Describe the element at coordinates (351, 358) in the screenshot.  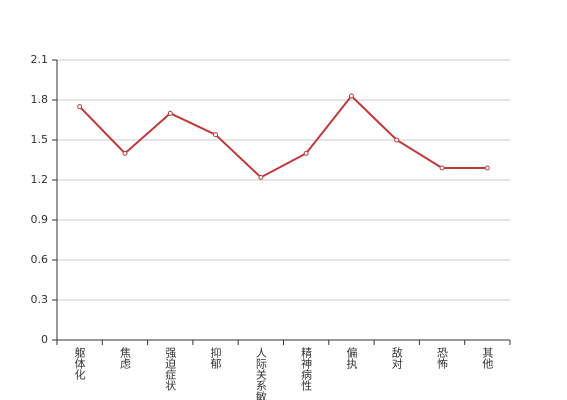
I see `x-tick-label: 偏执` at that location.